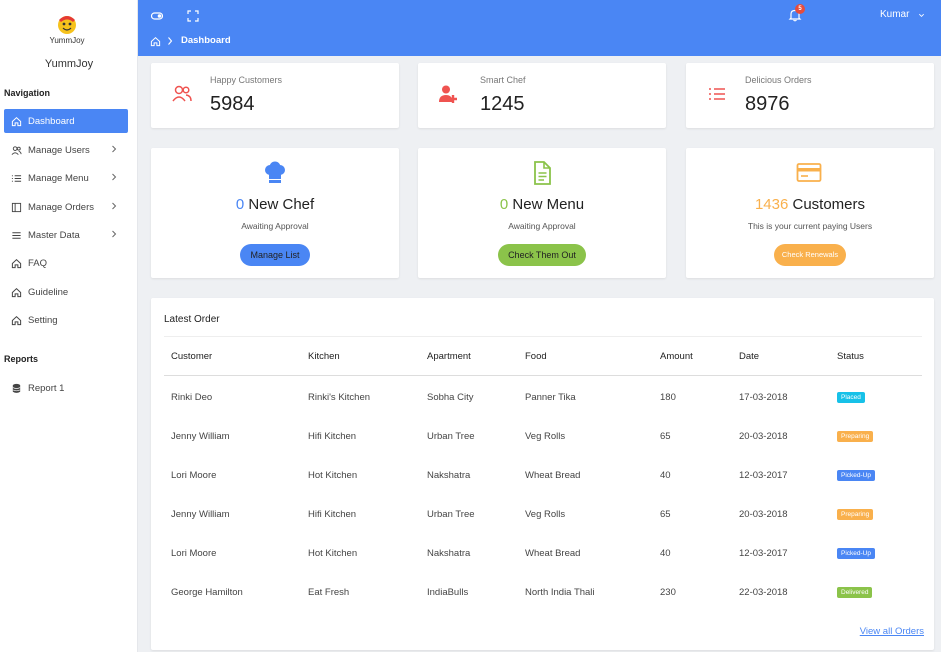  What do you see at coordinates (668, 397) in the screenshot?
I see `cell-amount: 180` at bounding box center [668, 397].